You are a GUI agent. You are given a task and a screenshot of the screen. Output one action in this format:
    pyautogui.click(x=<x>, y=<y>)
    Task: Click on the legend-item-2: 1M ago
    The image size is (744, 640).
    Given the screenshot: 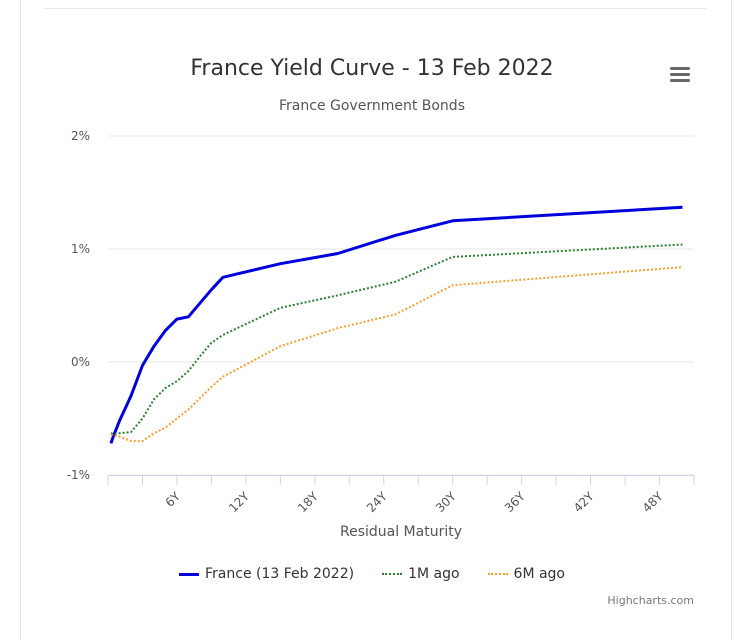 What is the action you would take?
    pyautogui.click(x=421, y=574)
    